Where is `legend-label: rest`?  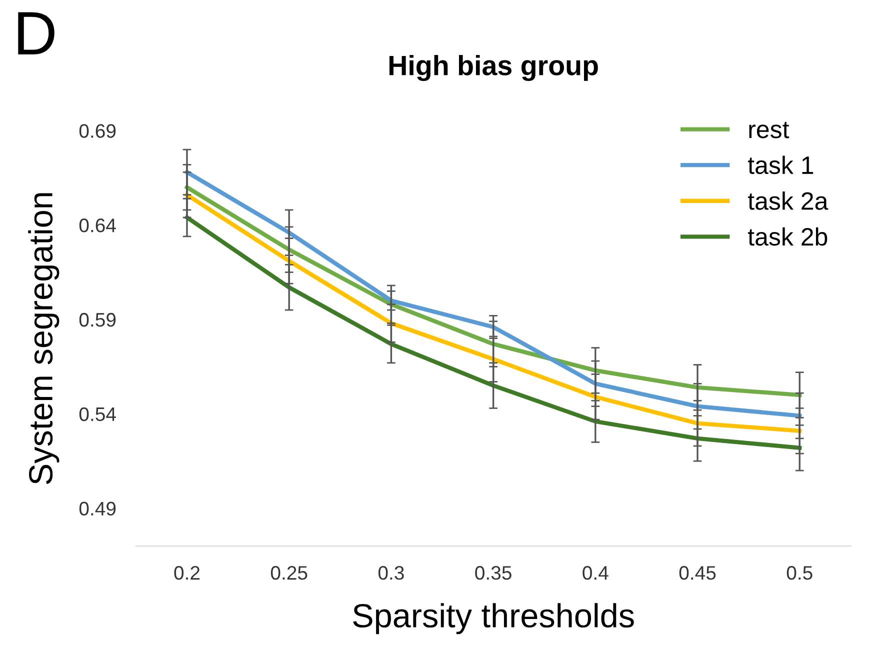 legend-label: rest is located at coordinates (769, 130).